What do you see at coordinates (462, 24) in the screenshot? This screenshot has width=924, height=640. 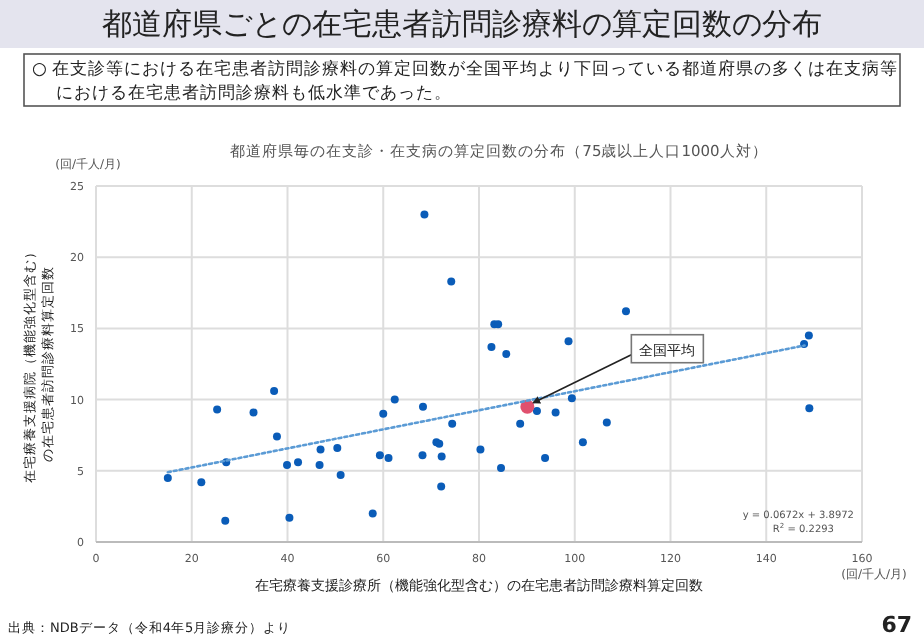 I see `chart-title: 都道府県ごとの在宅患者訪問診療料の算定回数の分布` at bounding box center [462, 24].